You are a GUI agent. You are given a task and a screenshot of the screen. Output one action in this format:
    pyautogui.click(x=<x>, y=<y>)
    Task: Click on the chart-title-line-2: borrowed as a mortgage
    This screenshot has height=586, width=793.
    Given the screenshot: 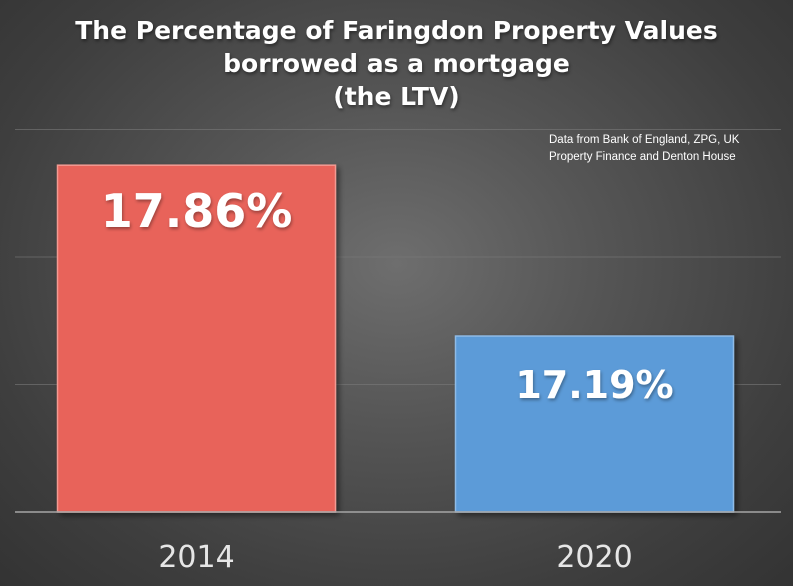 What is the action you would take?
    pyautogui.click(x=396, y=63)
    